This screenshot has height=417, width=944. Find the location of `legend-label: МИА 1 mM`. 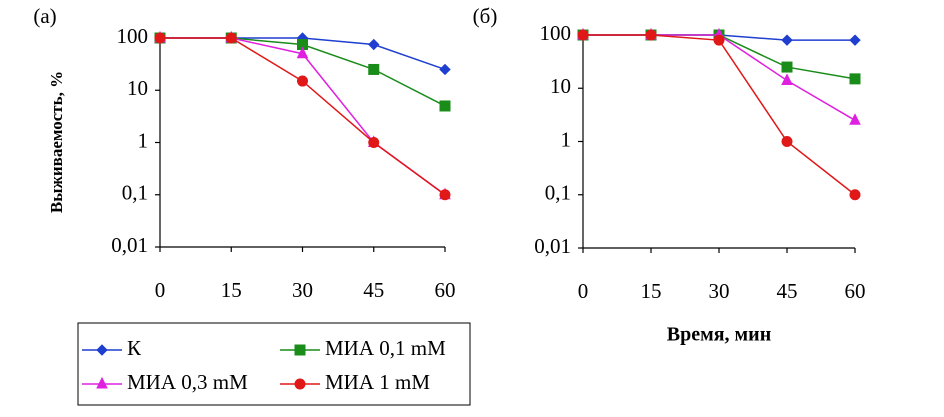

legend-label: МИА 1 mM is located at coordinates (377, 382).